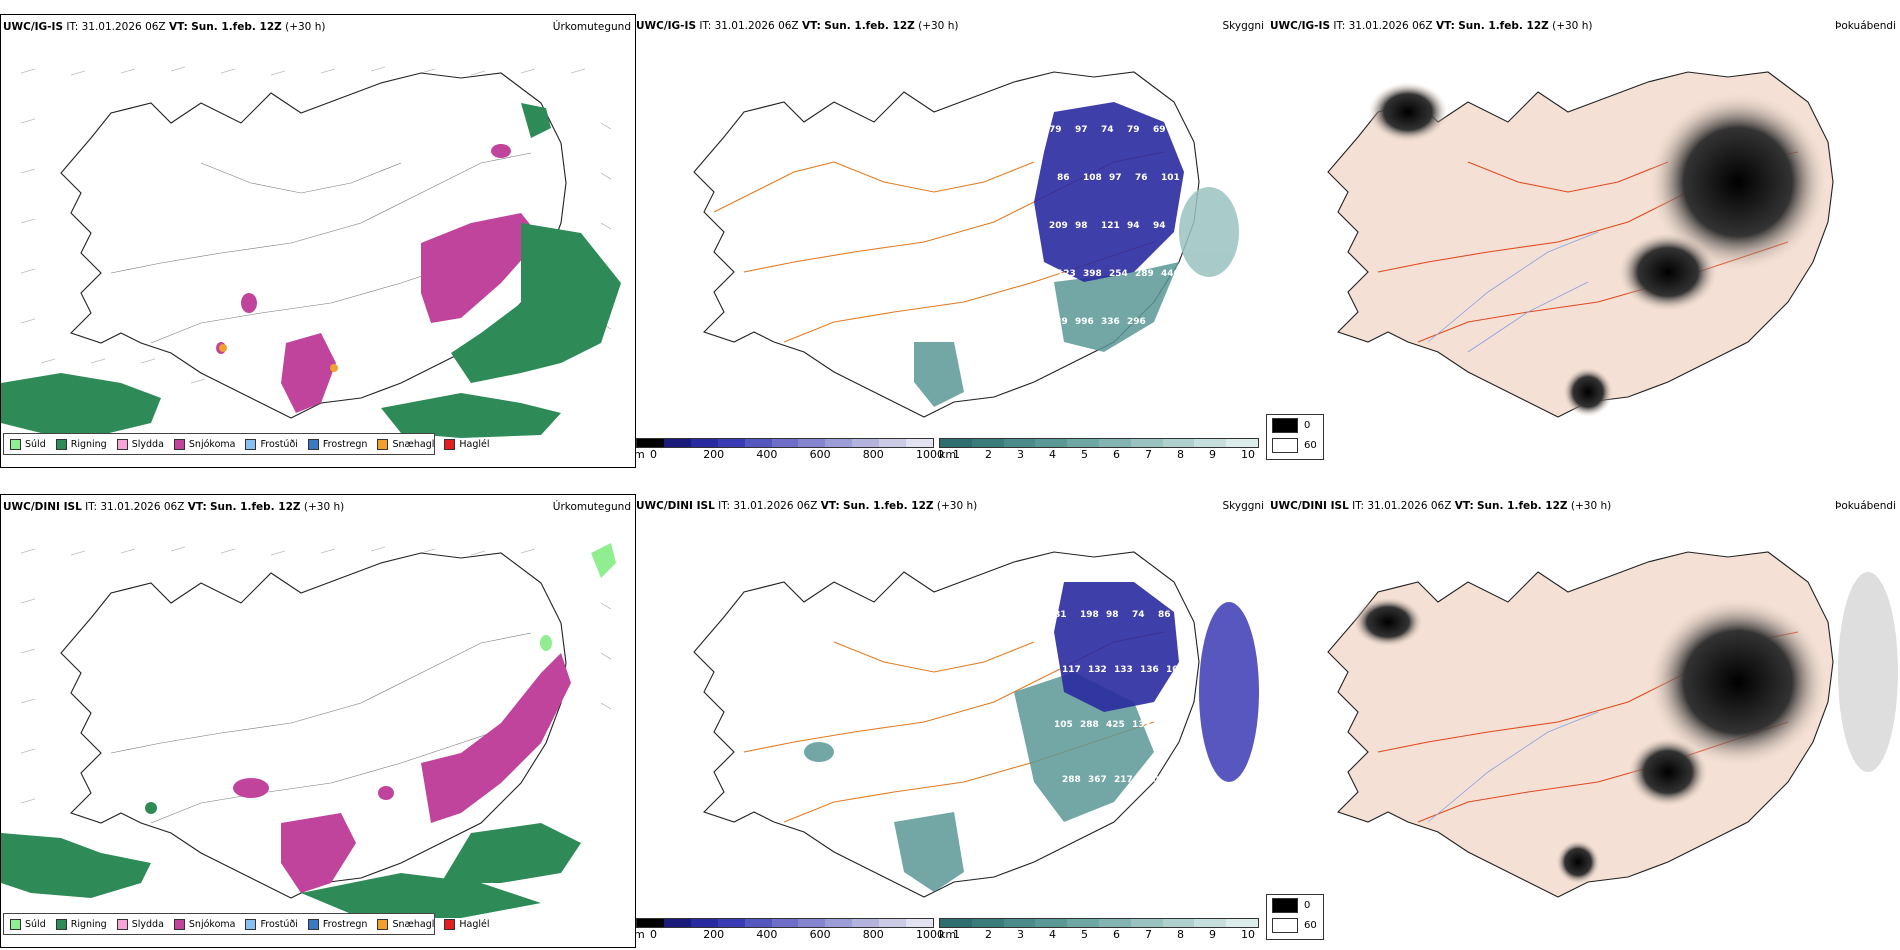  What do you see at coordinates (873, 454) in the screenshot?
I see `scale-tick-label: 800` at bounding box center [873, 454].